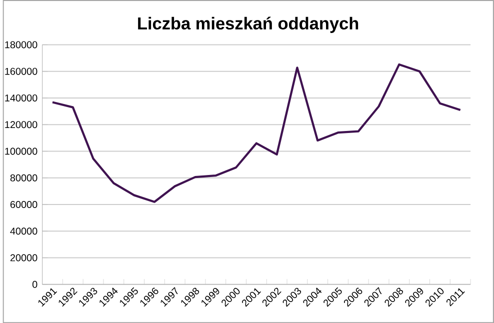 Image resolution: width=494 pixels, height=323 pixels. What do you see at coordinates (21, 98) in the screenshot?
I see `y-tick-label: 140000` at bounding box center [21, 98].